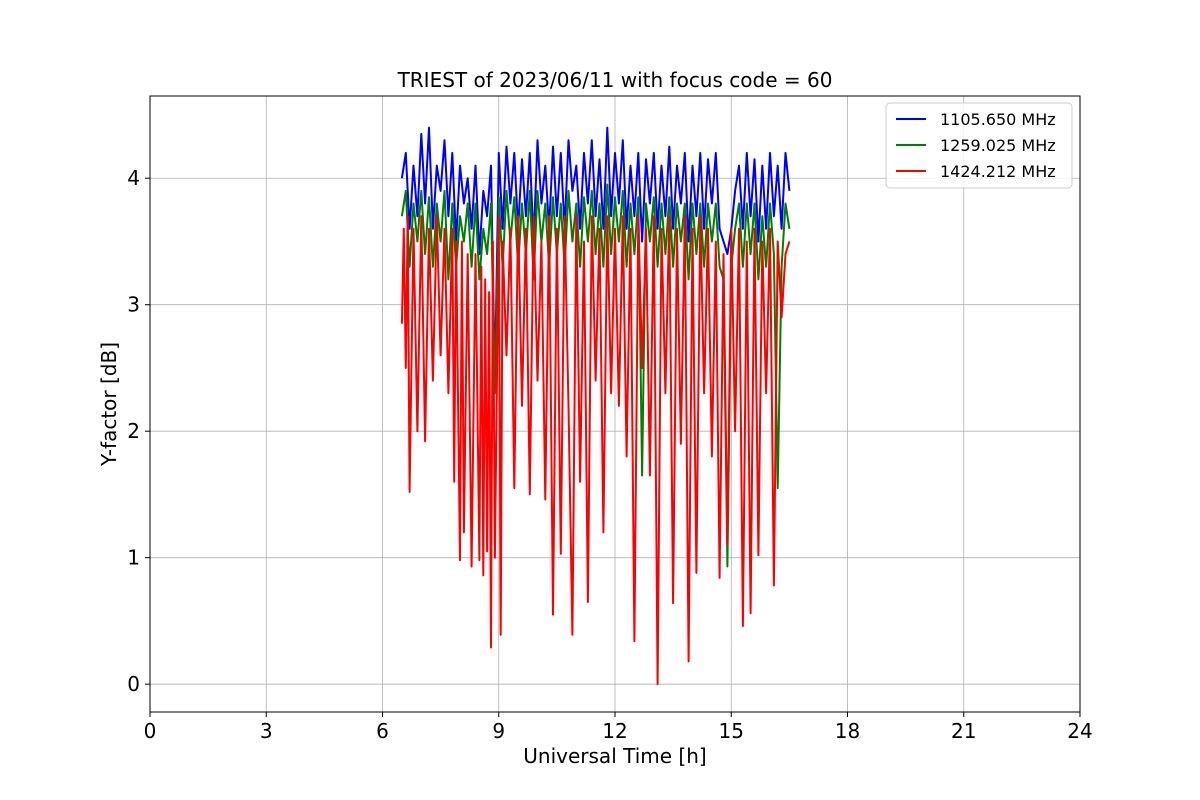 The width and height of the screenshot is (1200, 800). Describe the element at coordinates (133, 431) in the screenshot. I see `y-tick-label: 2` at that location.